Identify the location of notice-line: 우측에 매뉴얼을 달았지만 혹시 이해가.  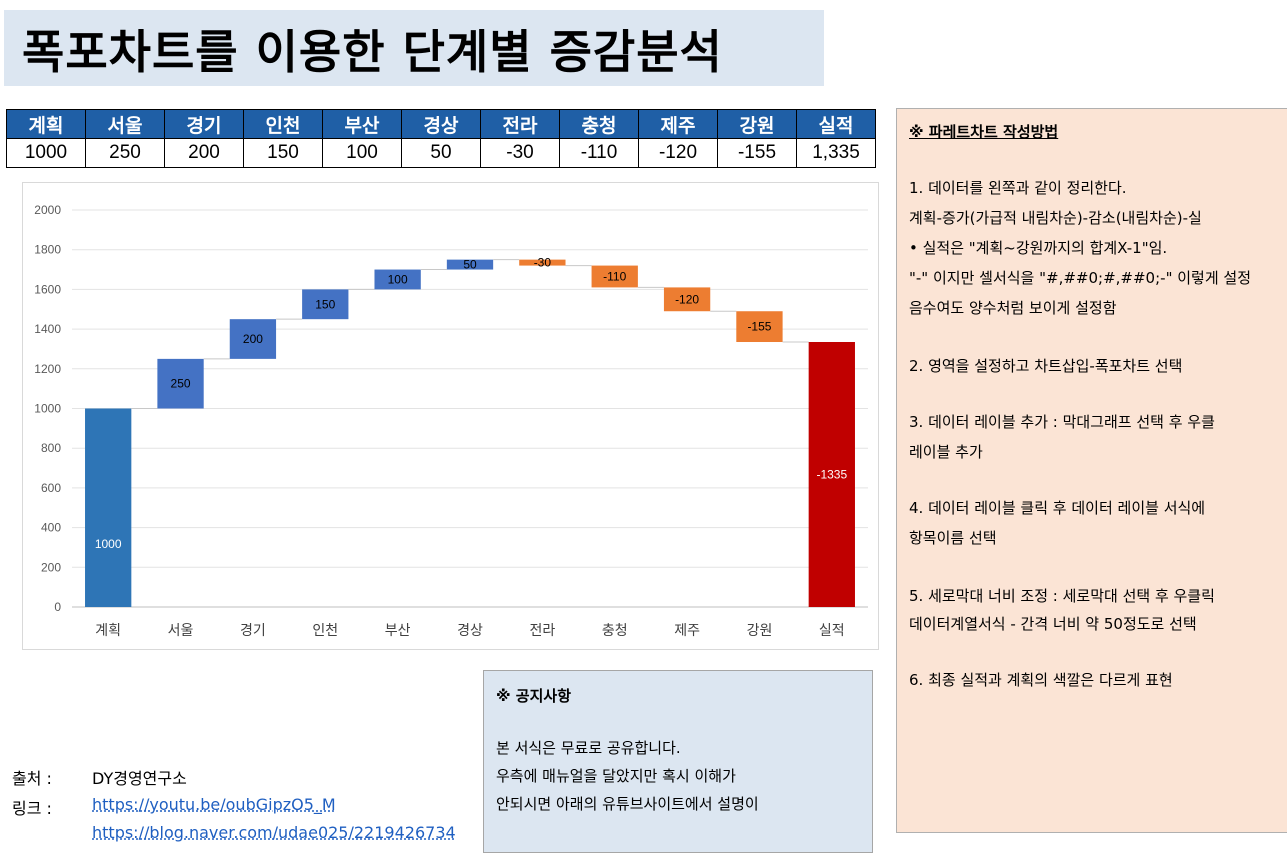
(616, 775).